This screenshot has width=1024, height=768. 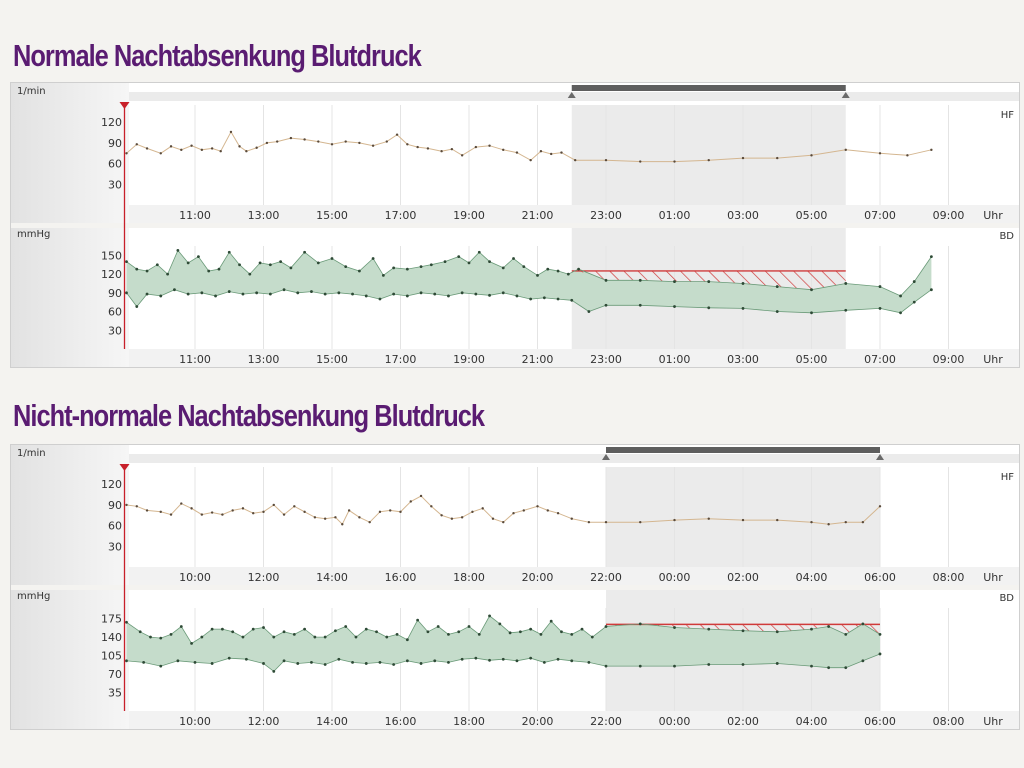 What do you see at coordinates (743, 577) in the screenshot?
I see `hr-xtick-label: 02:00` at bounding box center [743, 577].